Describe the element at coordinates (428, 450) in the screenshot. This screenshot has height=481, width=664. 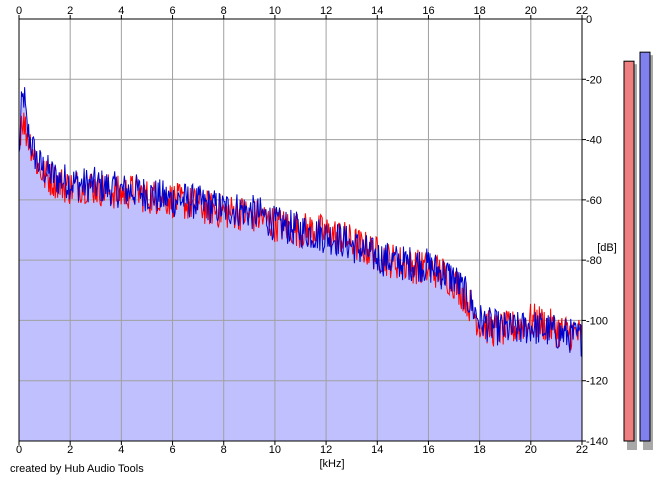
I see `x-tick-label-bottom: 16` at that location.